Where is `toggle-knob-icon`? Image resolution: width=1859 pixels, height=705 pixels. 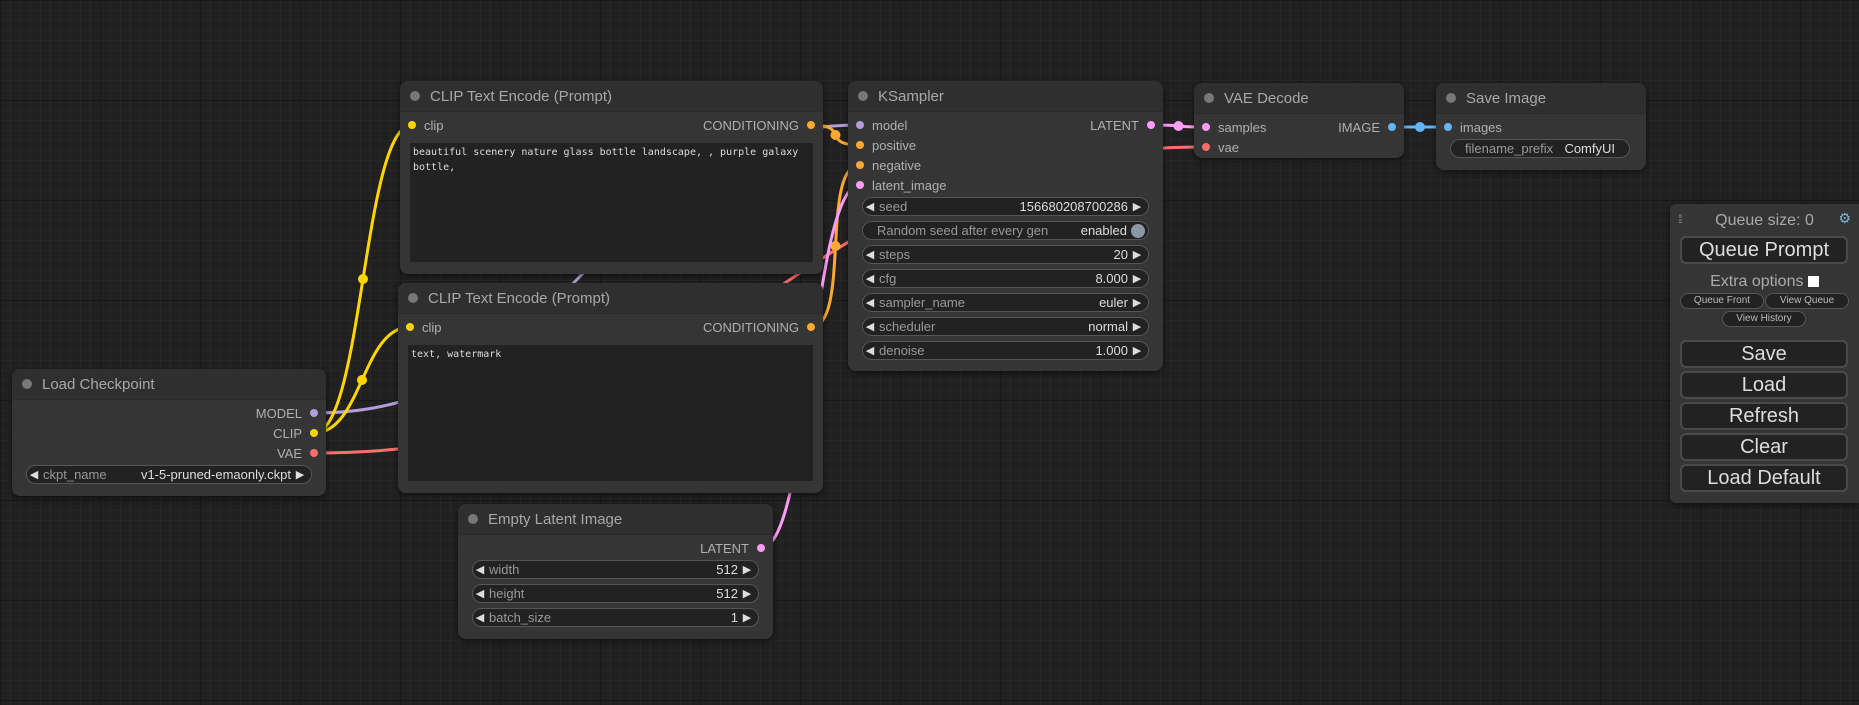 toggle-knob-icon is located at coordinates (1138, 230).